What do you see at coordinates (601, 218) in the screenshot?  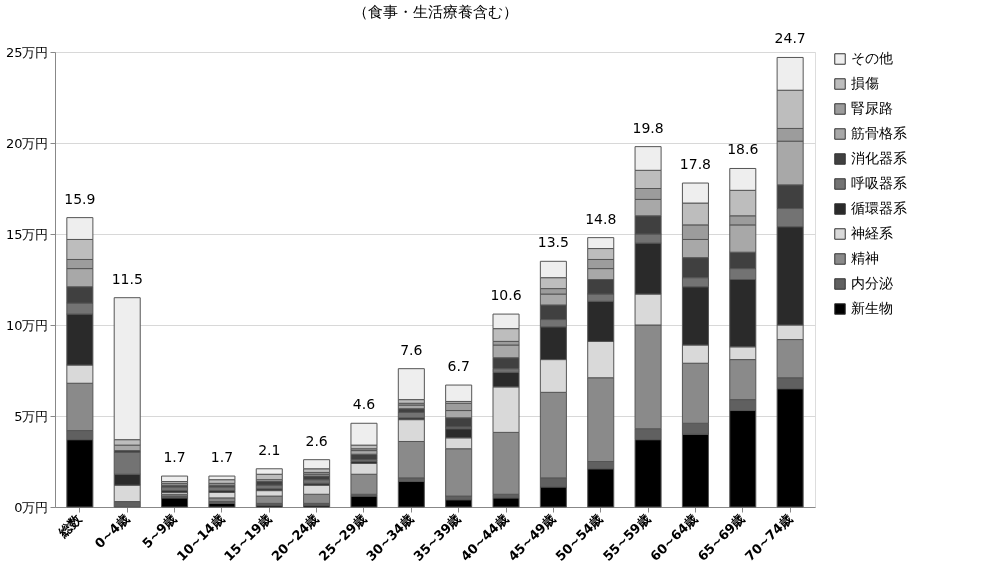 I see `total-label: 14.8` at bounding box center [601, 218].